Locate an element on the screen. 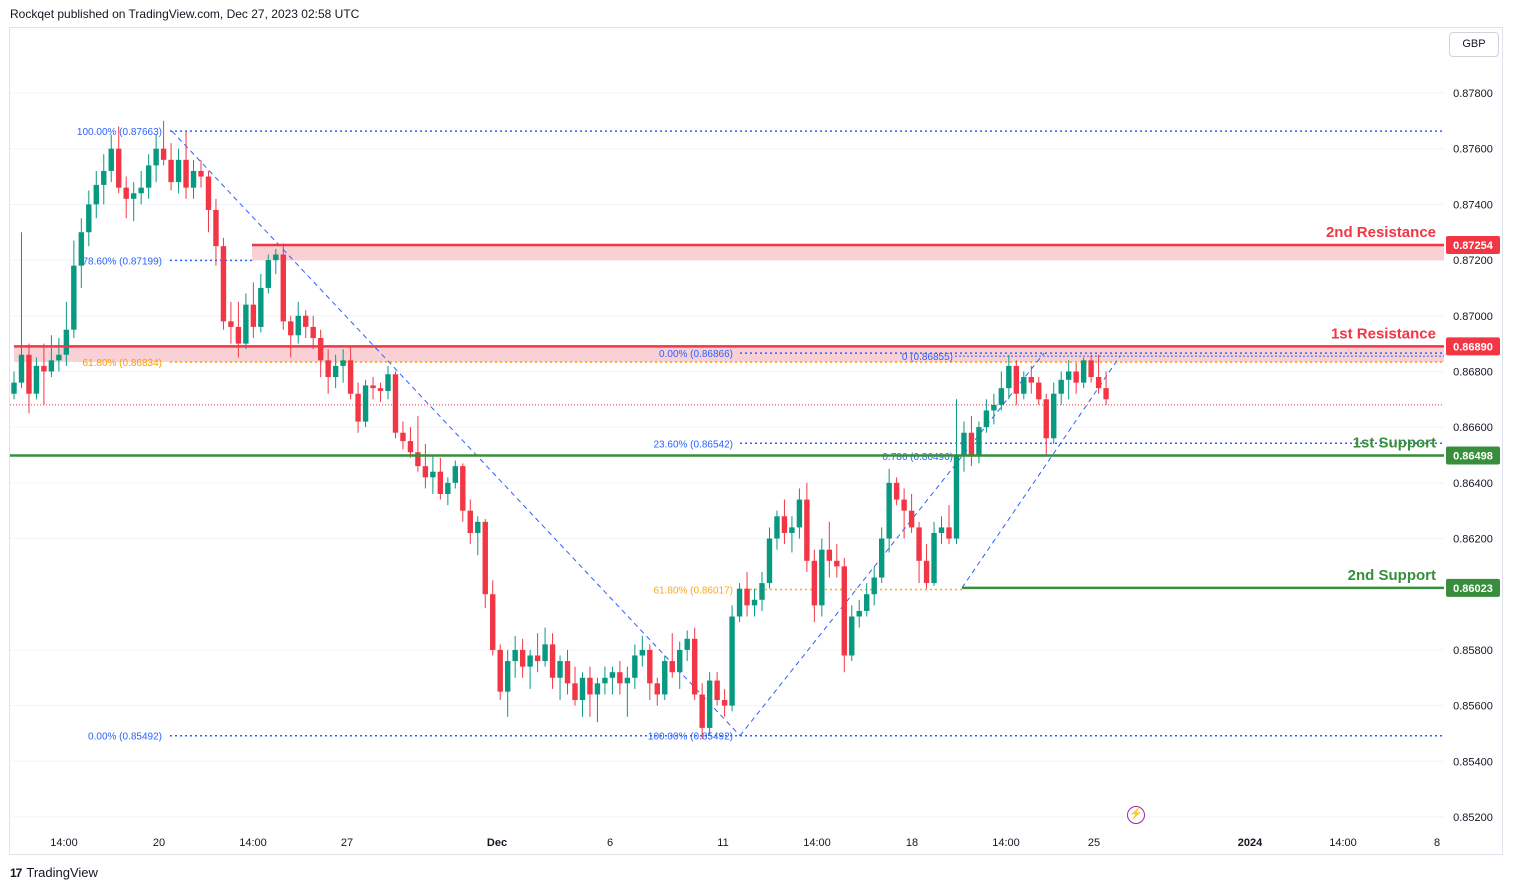  y-tick-label: 0.85200 is located at coordinates (1473, 818).